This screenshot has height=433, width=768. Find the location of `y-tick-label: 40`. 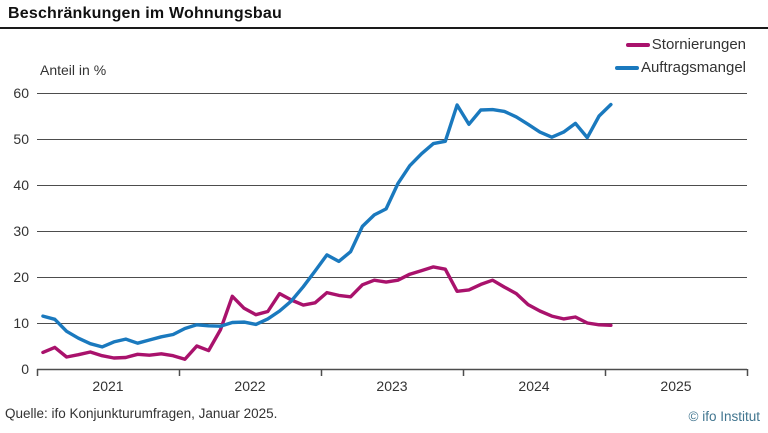

y-tick-label: 40 is located at coordinates (21, 185).